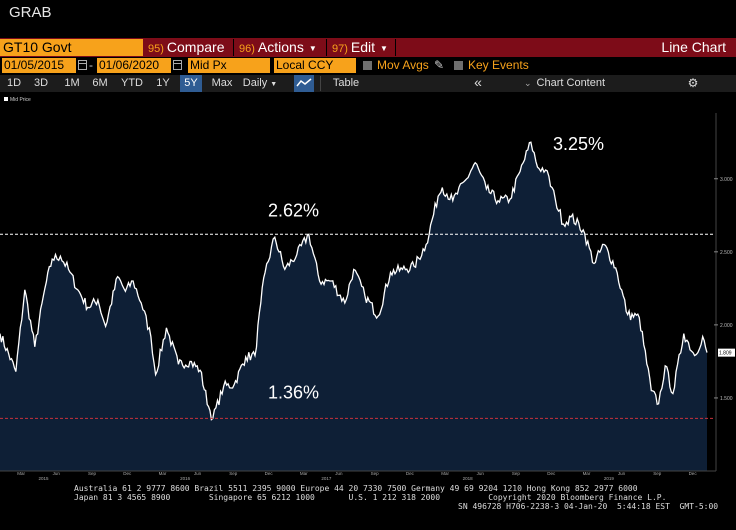 The height and width of the screenshot is (530, 736). Describe the element at coordinates (195, 47) in the screenshot. I see `compare-menu-label: Compare` at that location.